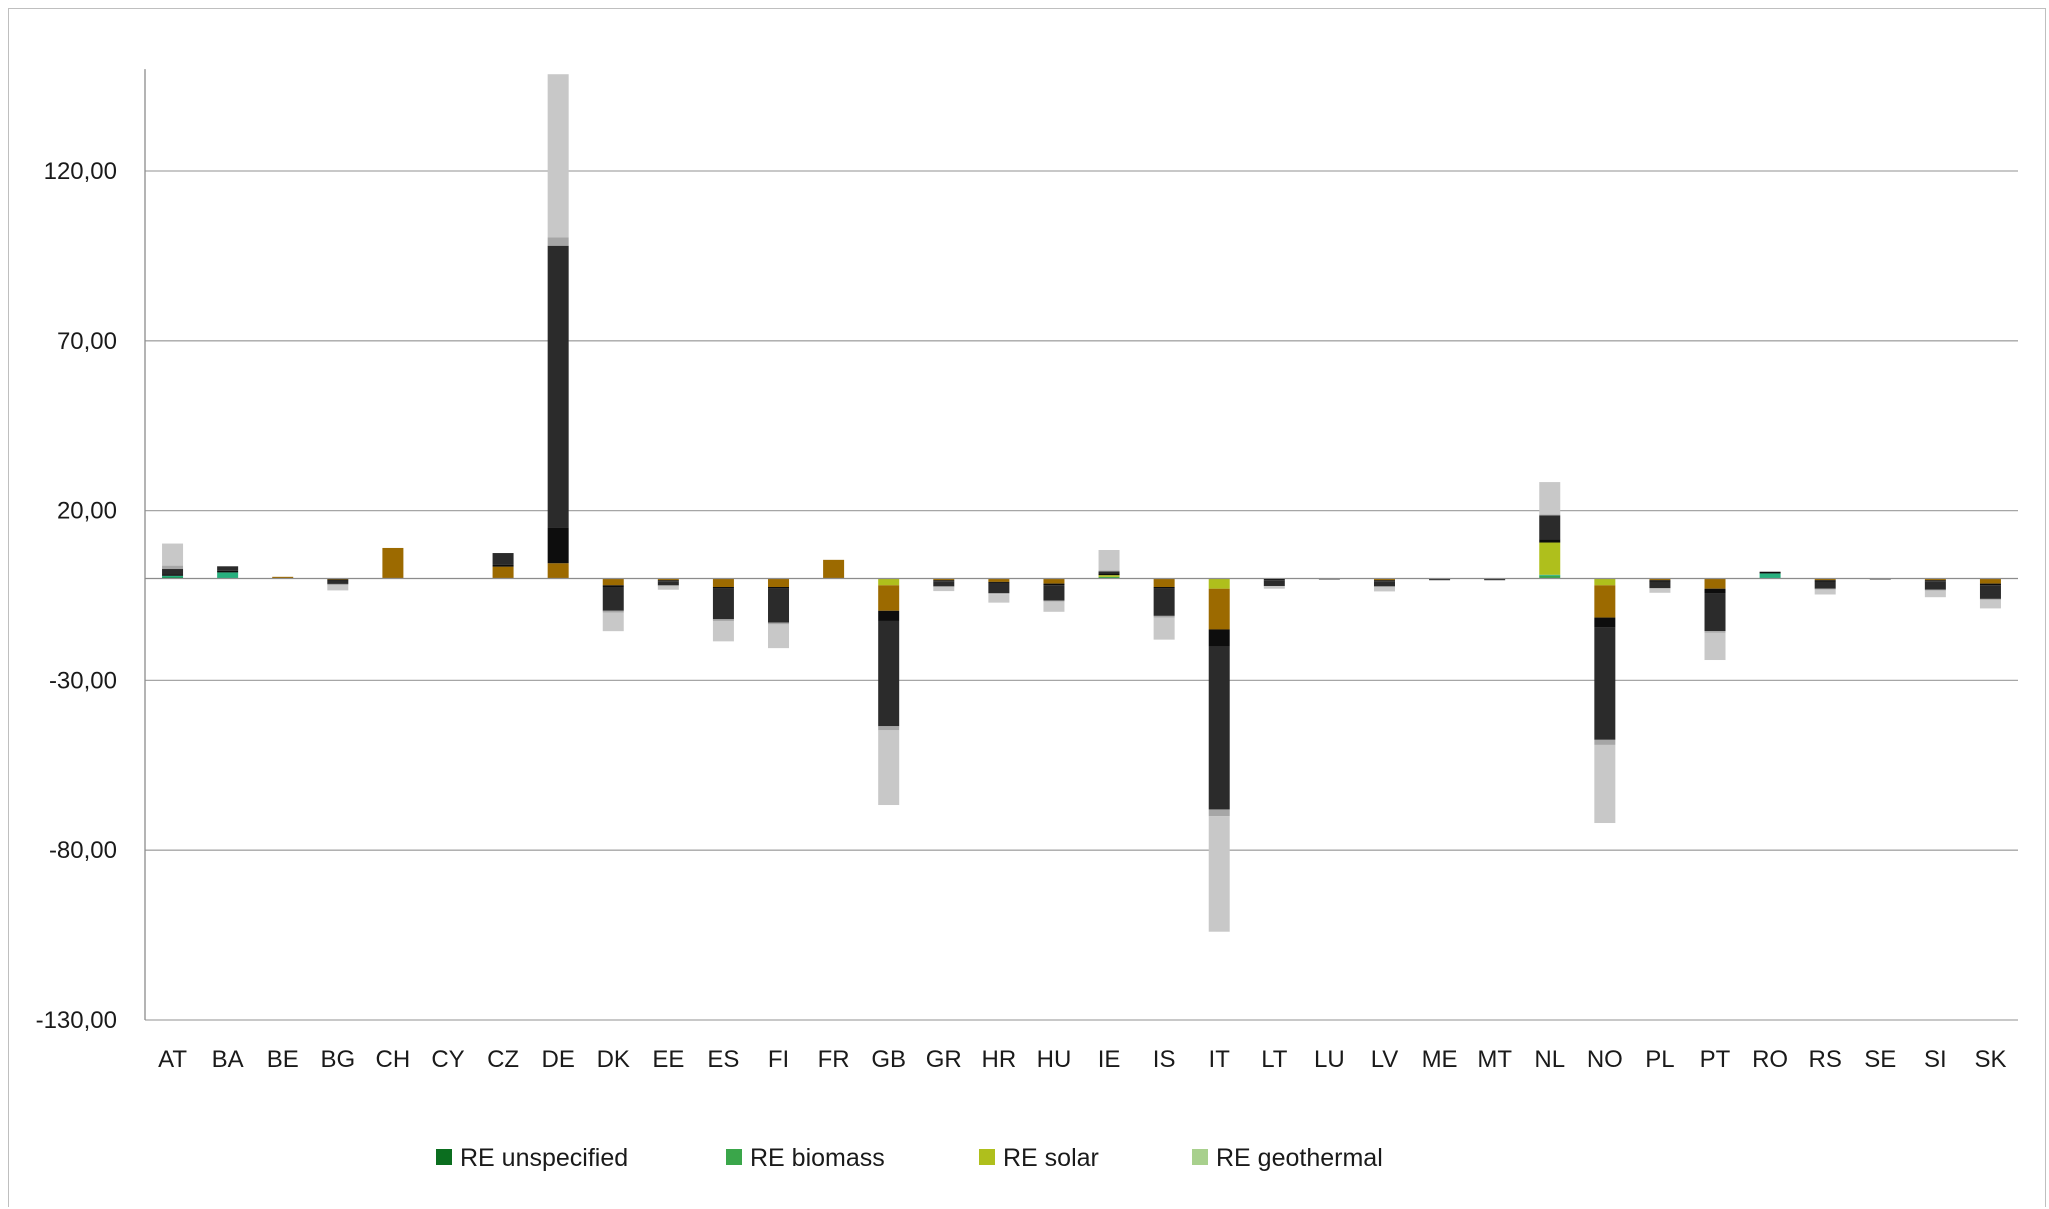 The height and width of the screenshot is (1209, 2049). I want to click on y-tick-label: -30,00, so click(83, 680).